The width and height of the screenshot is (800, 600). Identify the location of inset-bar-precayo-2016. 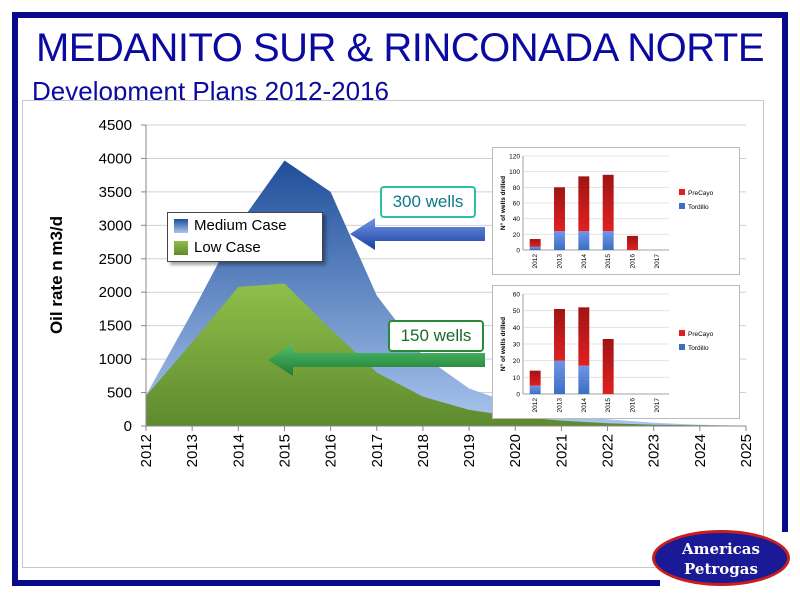
(632, 242).